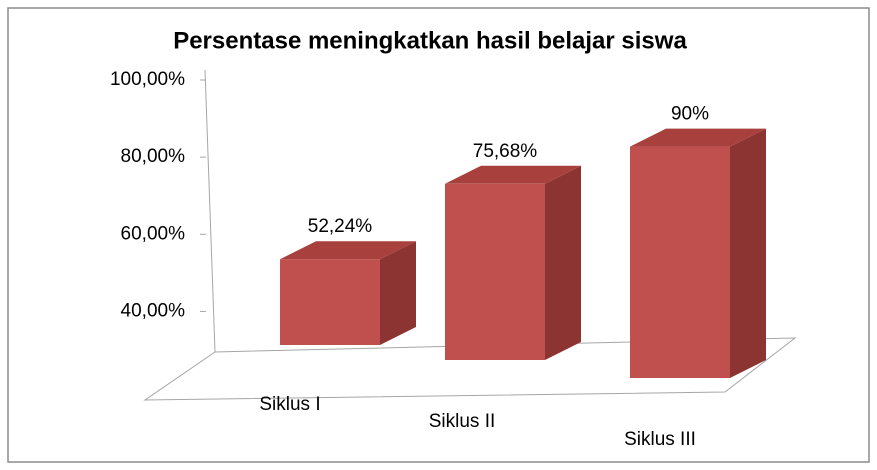  What do you see at coordinates (690, 114) in the screenshot?
I see `value-label: 90%` at bounding box center [690, 114].